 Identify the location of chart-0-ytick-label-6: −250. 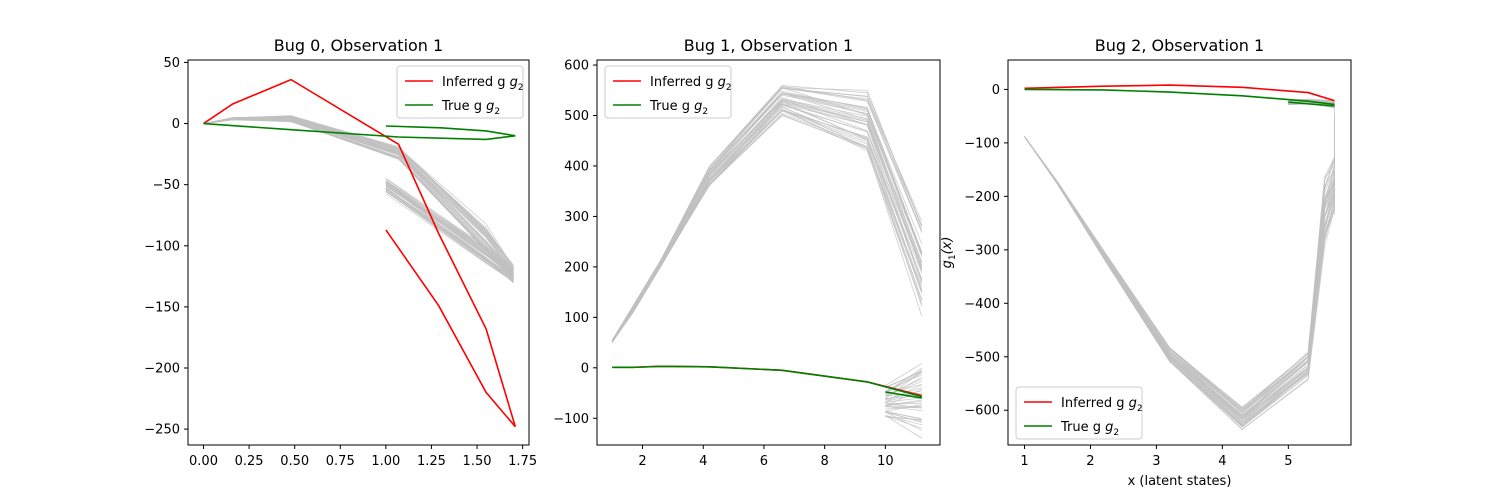
(162, 430).